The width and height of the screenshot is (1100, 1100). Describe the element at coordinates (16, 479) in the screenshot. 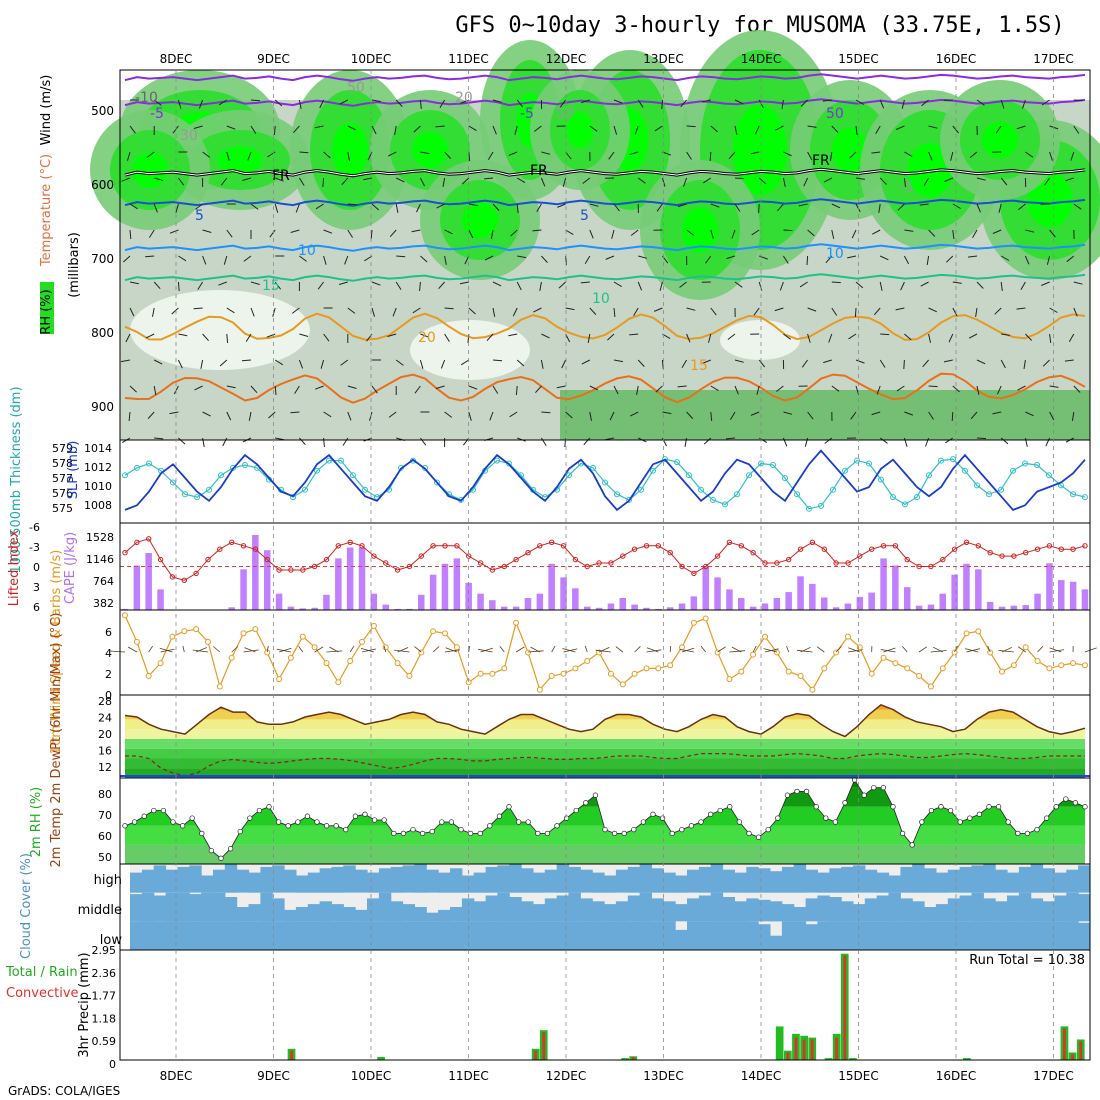

I see `thickness-axis-label: 1000-500mb Thickness (dm)` at that location.